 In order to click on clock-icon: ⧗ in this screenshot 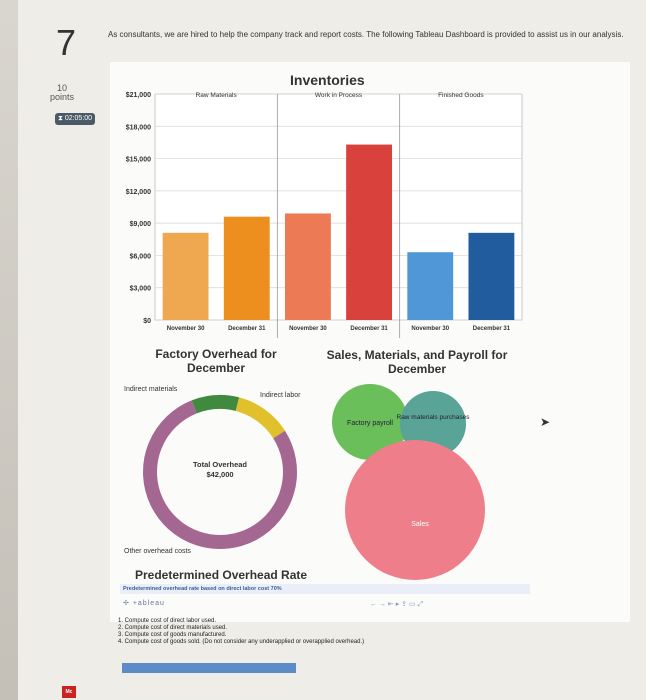, I will do `click(60, 118)`.